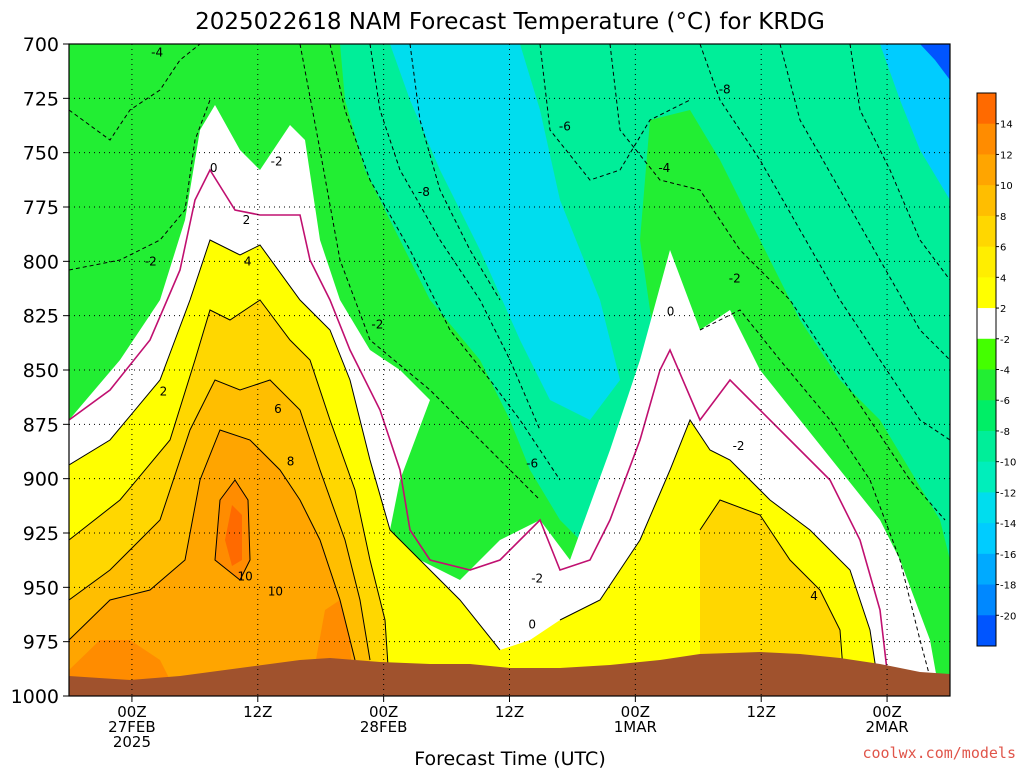 The width and height of the screenshot is (1024, 768). I want to click on colorbar-label: -18, so click(1008, 586).